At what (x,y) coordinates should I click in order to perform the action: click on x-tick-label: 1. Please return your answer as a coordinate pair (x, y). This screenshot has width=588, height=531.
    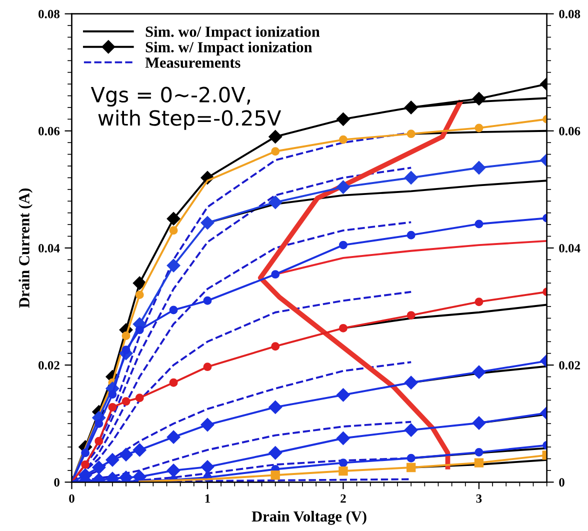
    Looking at the image, I should click on (207, 498).